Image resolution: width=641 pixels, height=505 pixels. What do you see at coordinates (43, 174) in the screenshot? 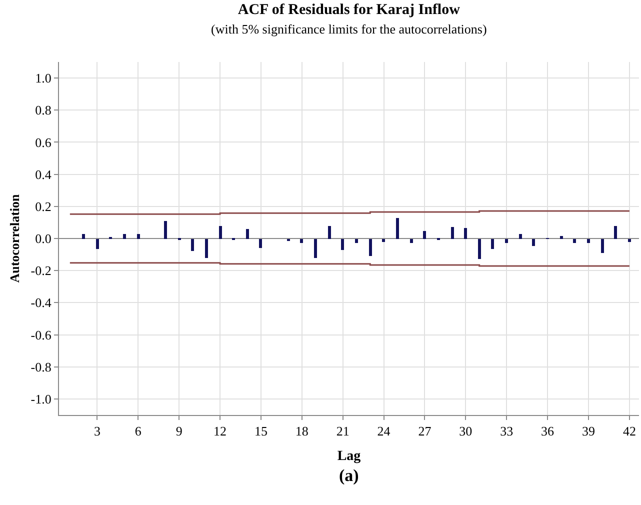
I see `y-tick-label: 0.4` at bounding box center [43, 174].